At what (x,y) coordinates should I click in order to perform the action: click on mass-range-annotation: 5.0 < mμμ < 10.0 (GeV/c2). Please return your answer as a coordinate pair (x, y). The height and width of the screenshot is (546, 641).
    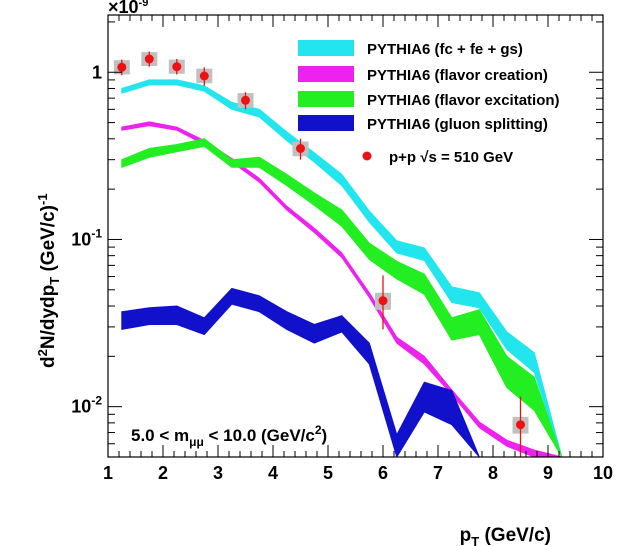
    Looking at the image, I should click on (229, 436).